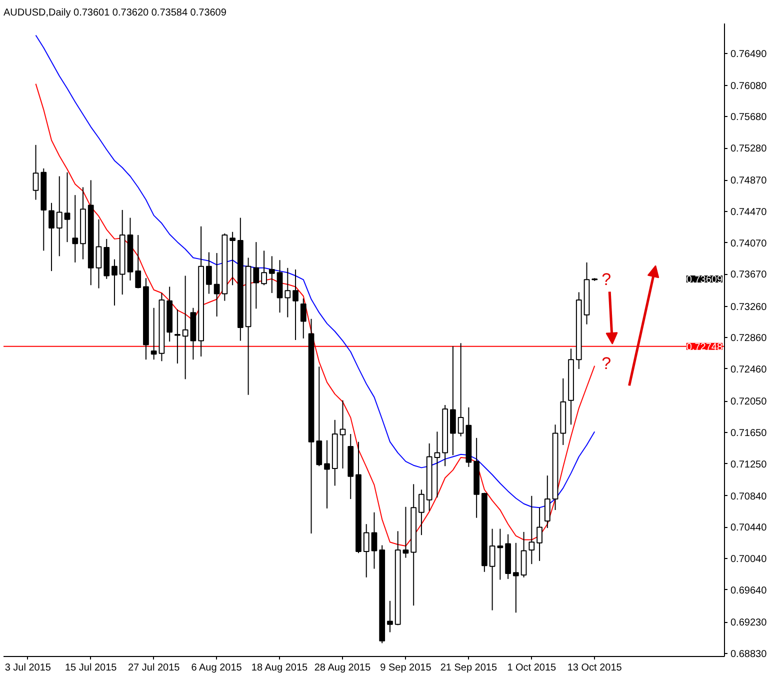 The image size is (769, 676). I want to click on x-tick-label: 6 Aug 2015, so click(216, 668).